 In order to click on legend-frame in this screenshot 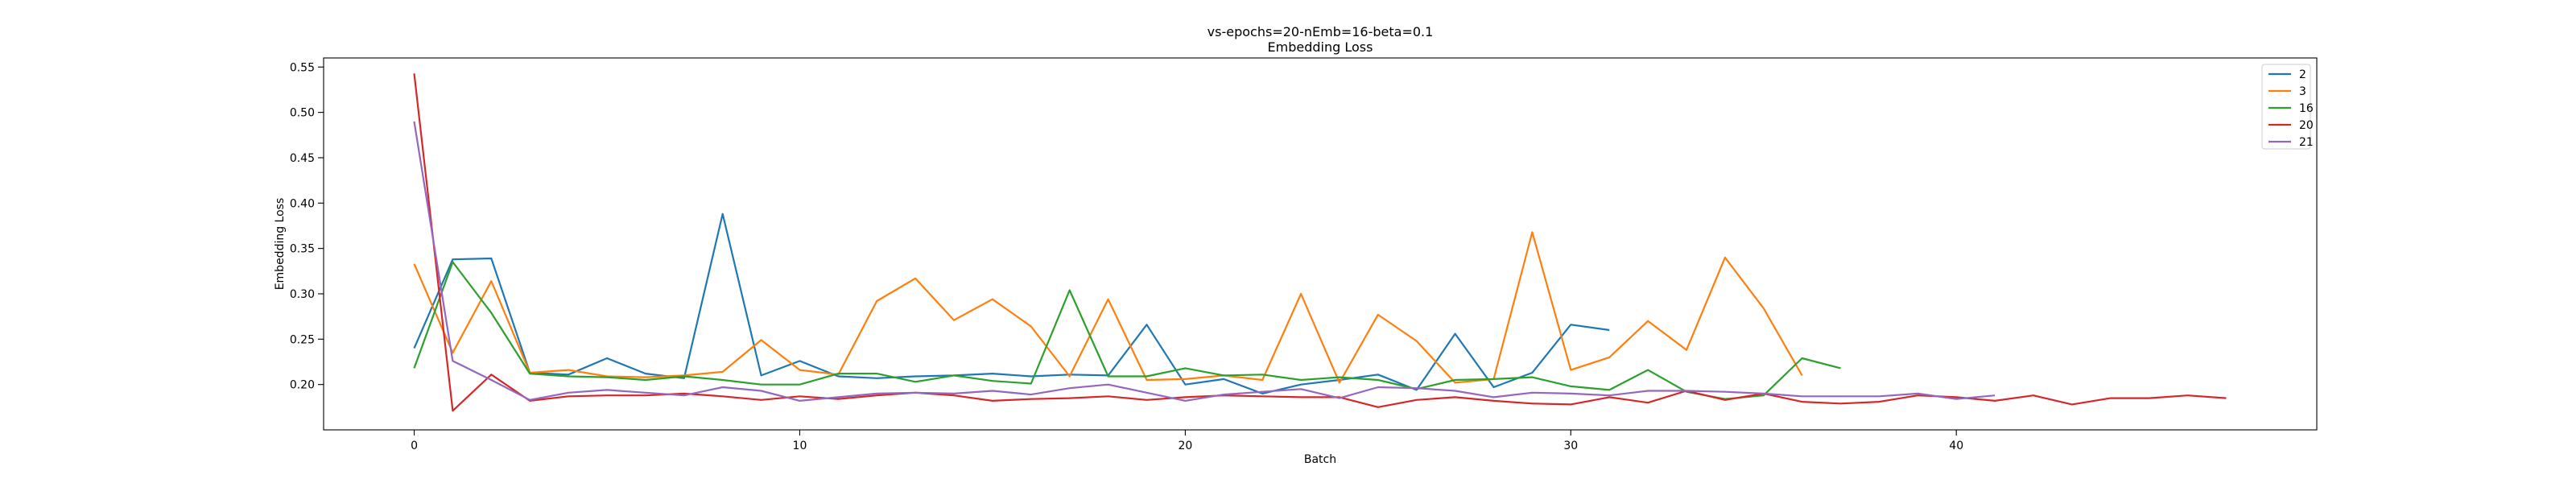, I will do `click(2286, 107)`.